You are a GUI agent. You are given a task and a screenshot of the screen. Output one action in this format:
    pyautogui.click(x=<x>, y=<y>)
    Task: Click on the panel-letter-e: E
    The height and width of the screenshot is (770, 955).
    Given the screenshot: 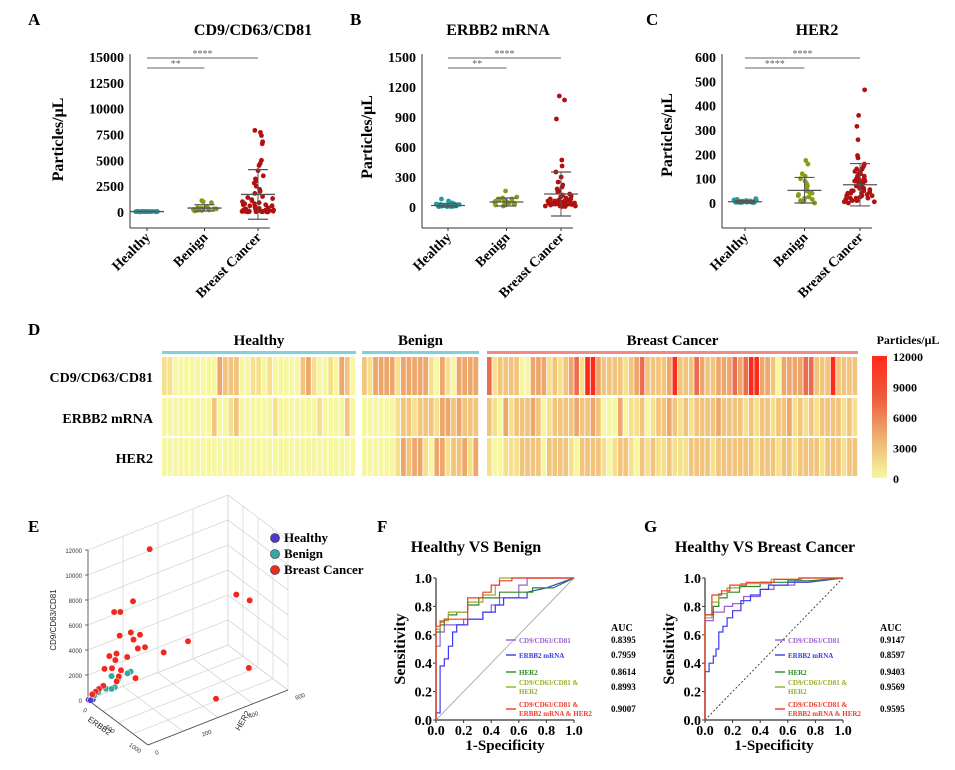 What is the action you would take?
    pyautogui.click(x=33, y=526)
    